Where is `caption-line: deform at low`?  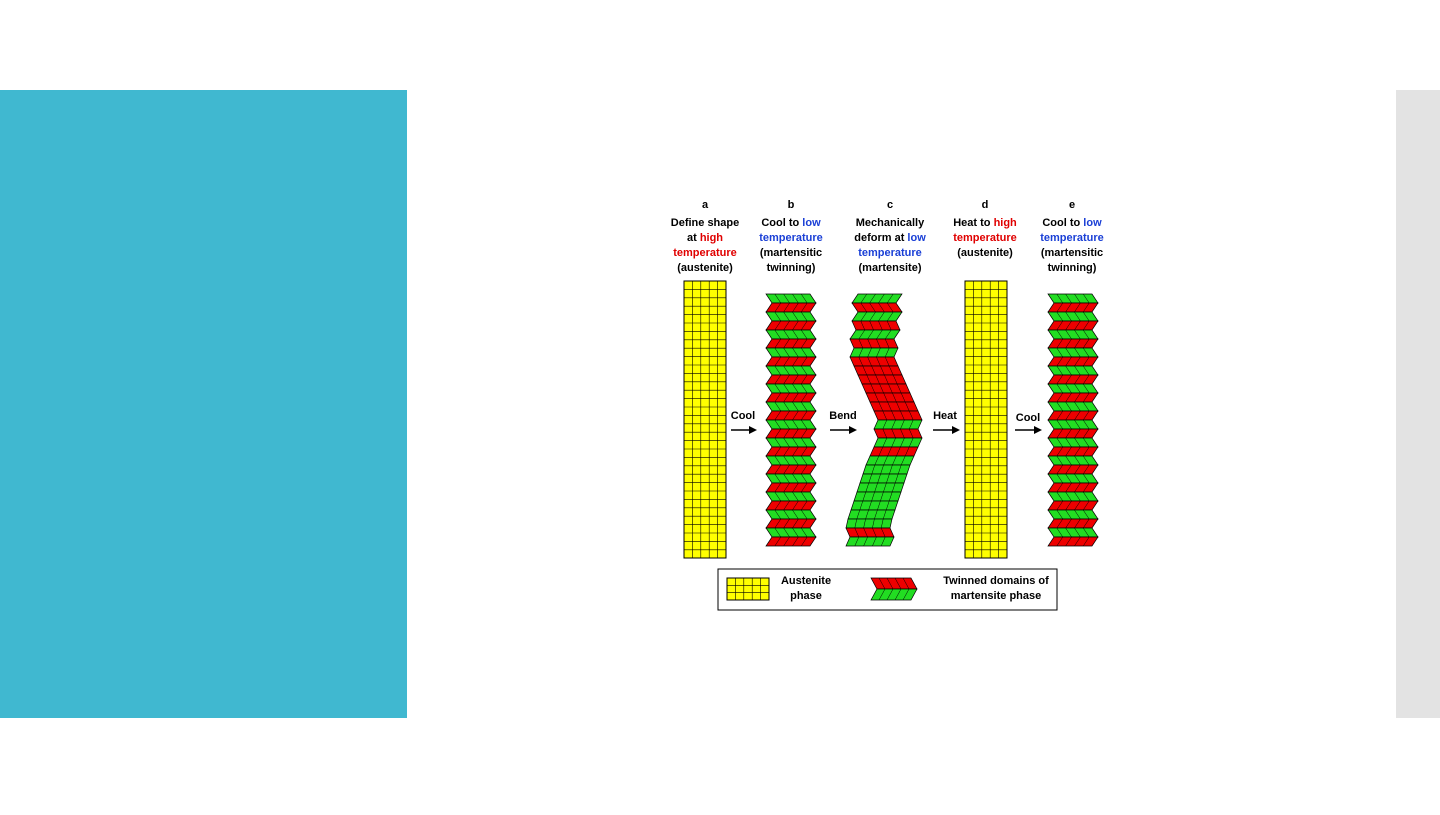
caption-line: deform at low is located at coordinates (890, 238).